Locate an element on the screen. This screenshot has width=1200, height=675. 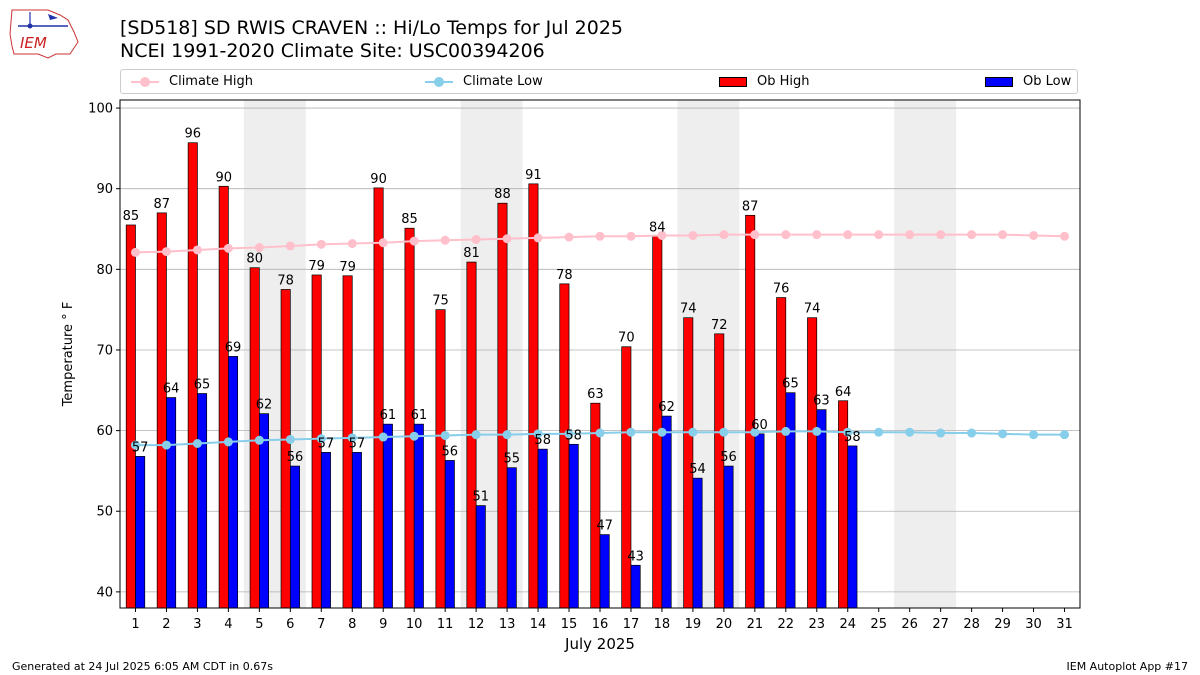
legend-item-ob-high: Ob High is located at coordinates (764, 81).